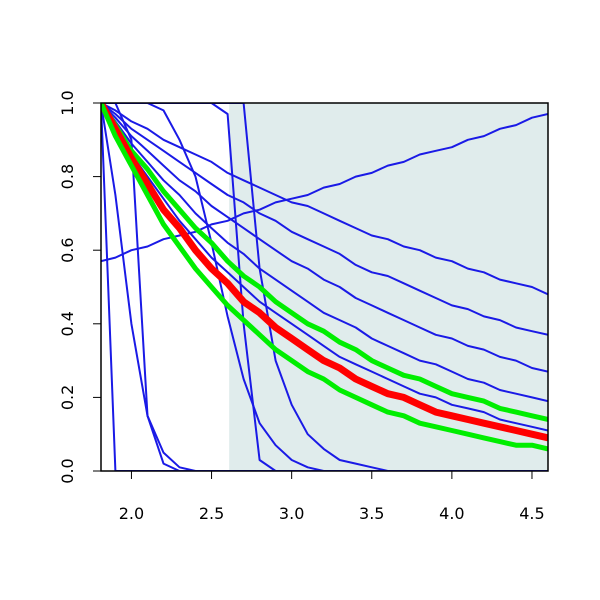 The image size is (600, 600). Describe the element at coordinates (131, 513) in the screenshot. I see `x-tick-label: 2.0` at that location.